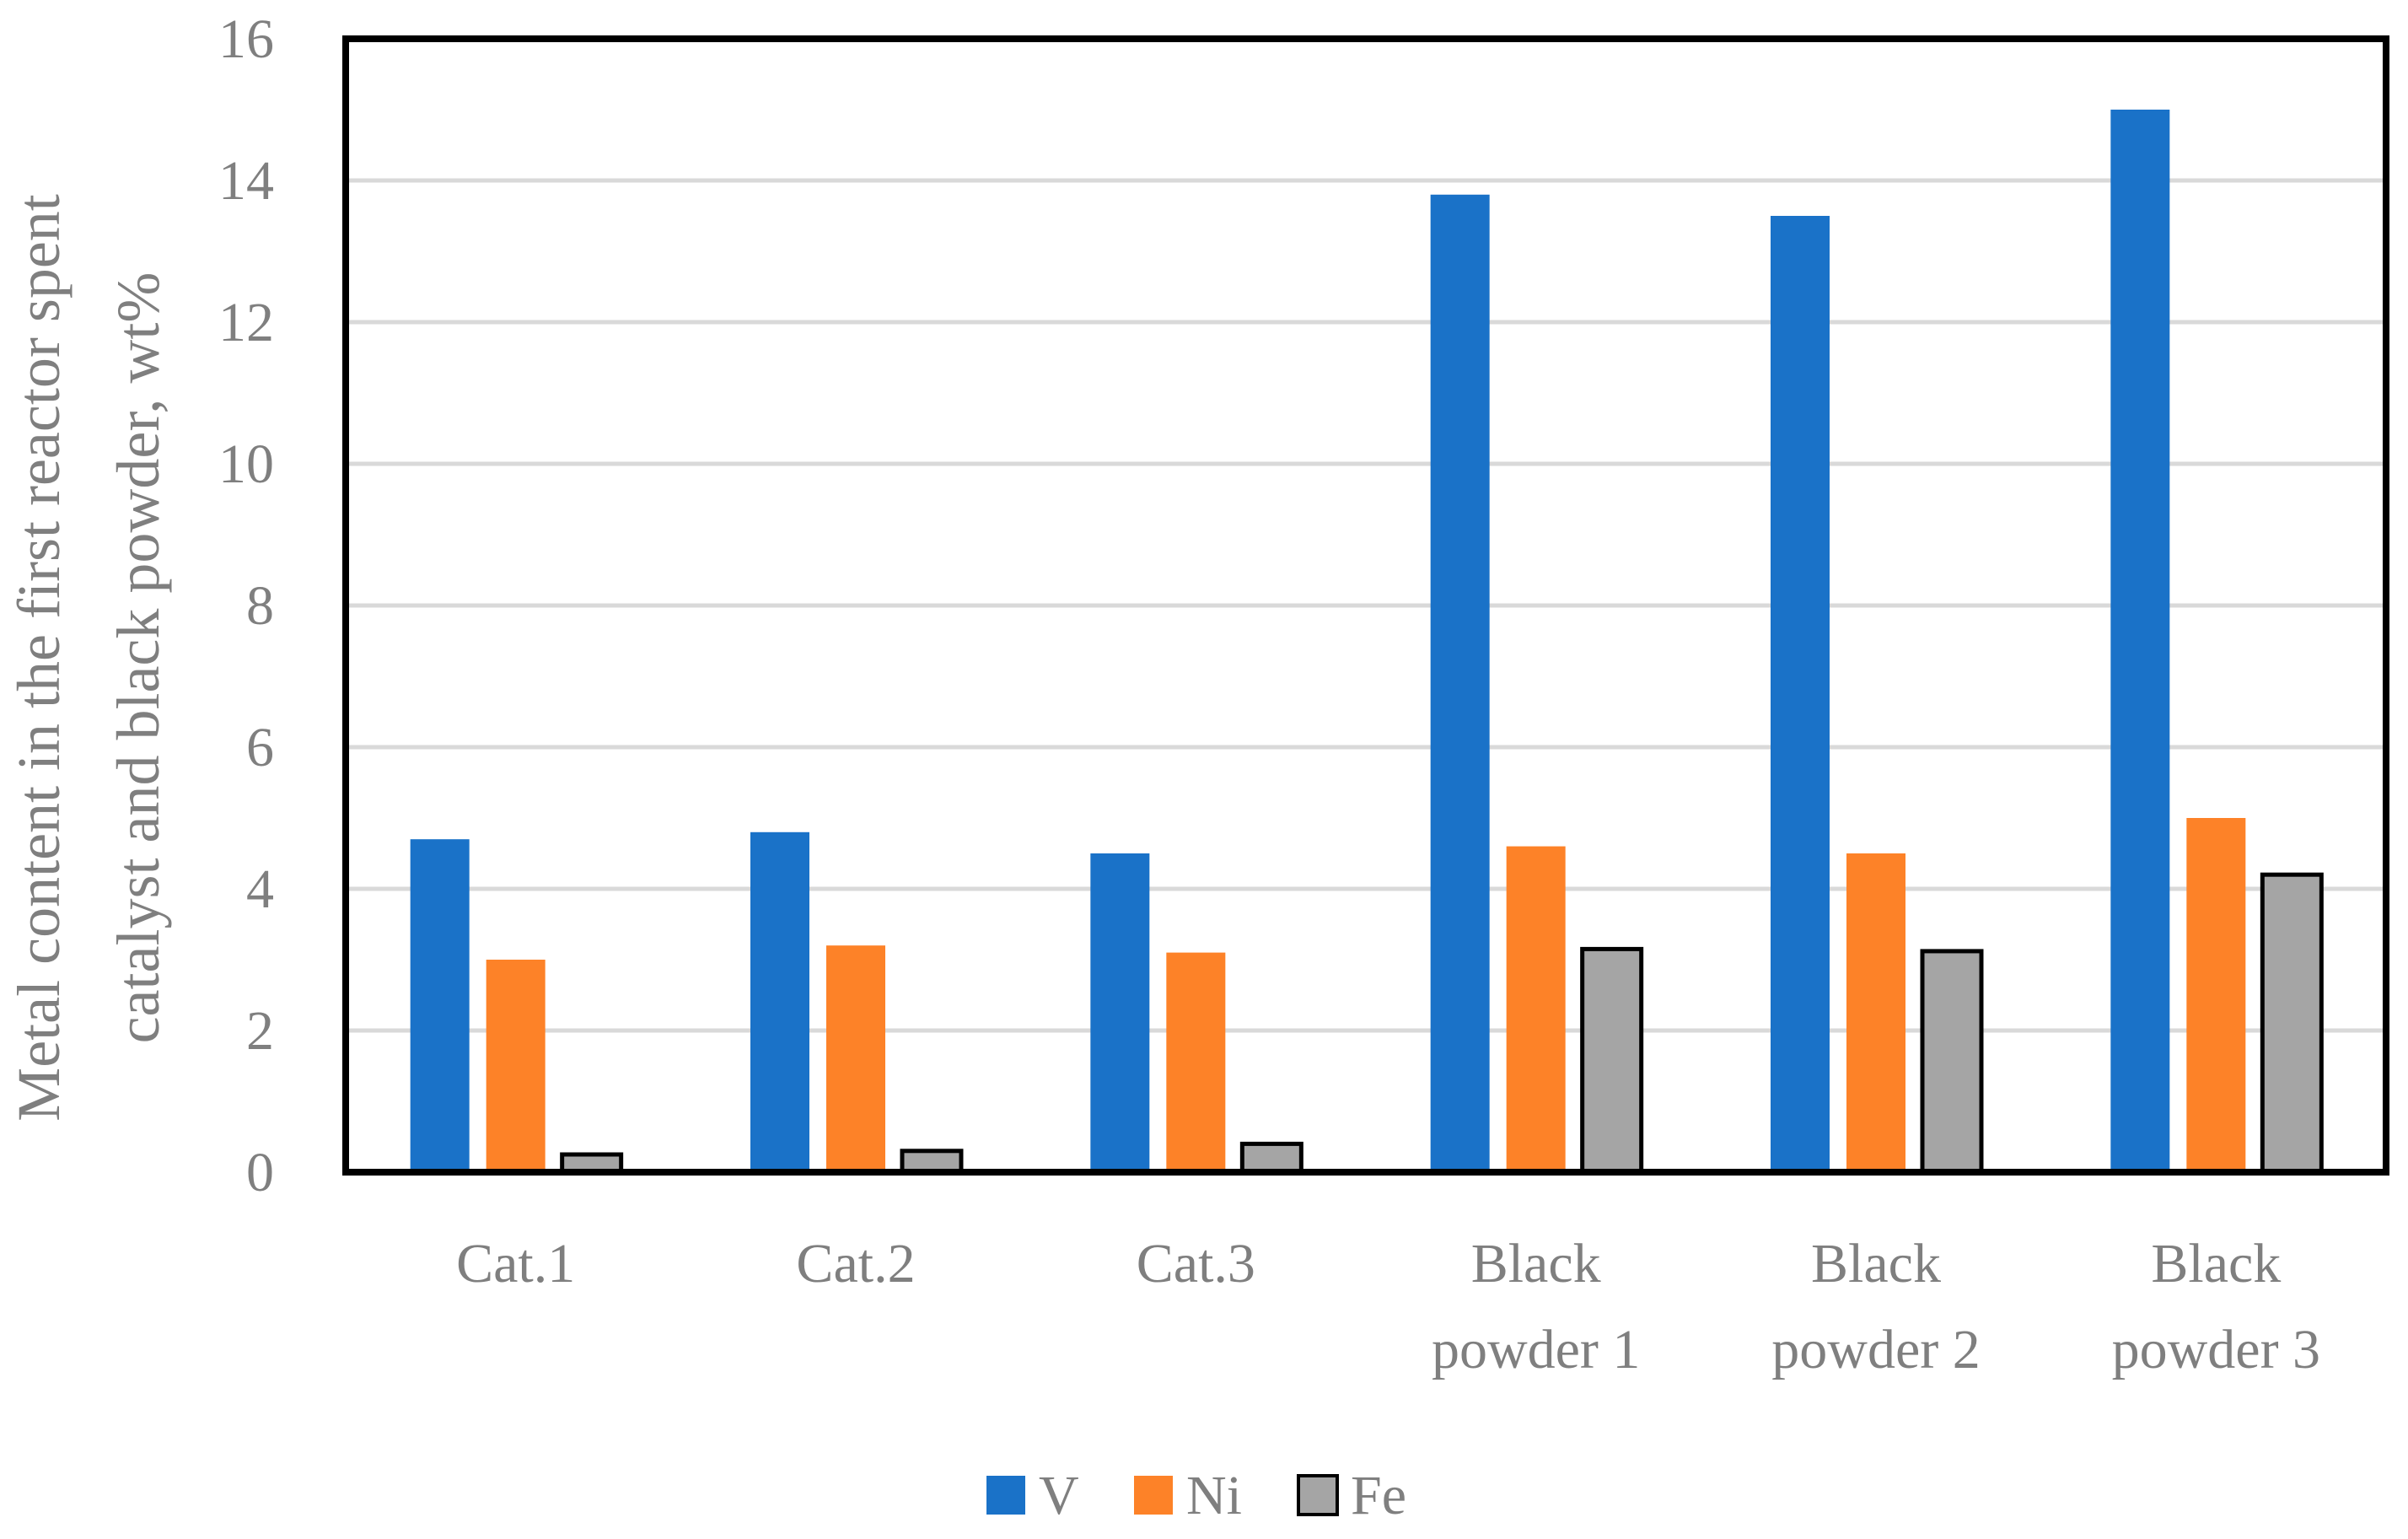  What do you see at coordinates (1059, 1495) in the screenshot?
I see `legend-label-v: V` at bounding box center [1059, 1495].